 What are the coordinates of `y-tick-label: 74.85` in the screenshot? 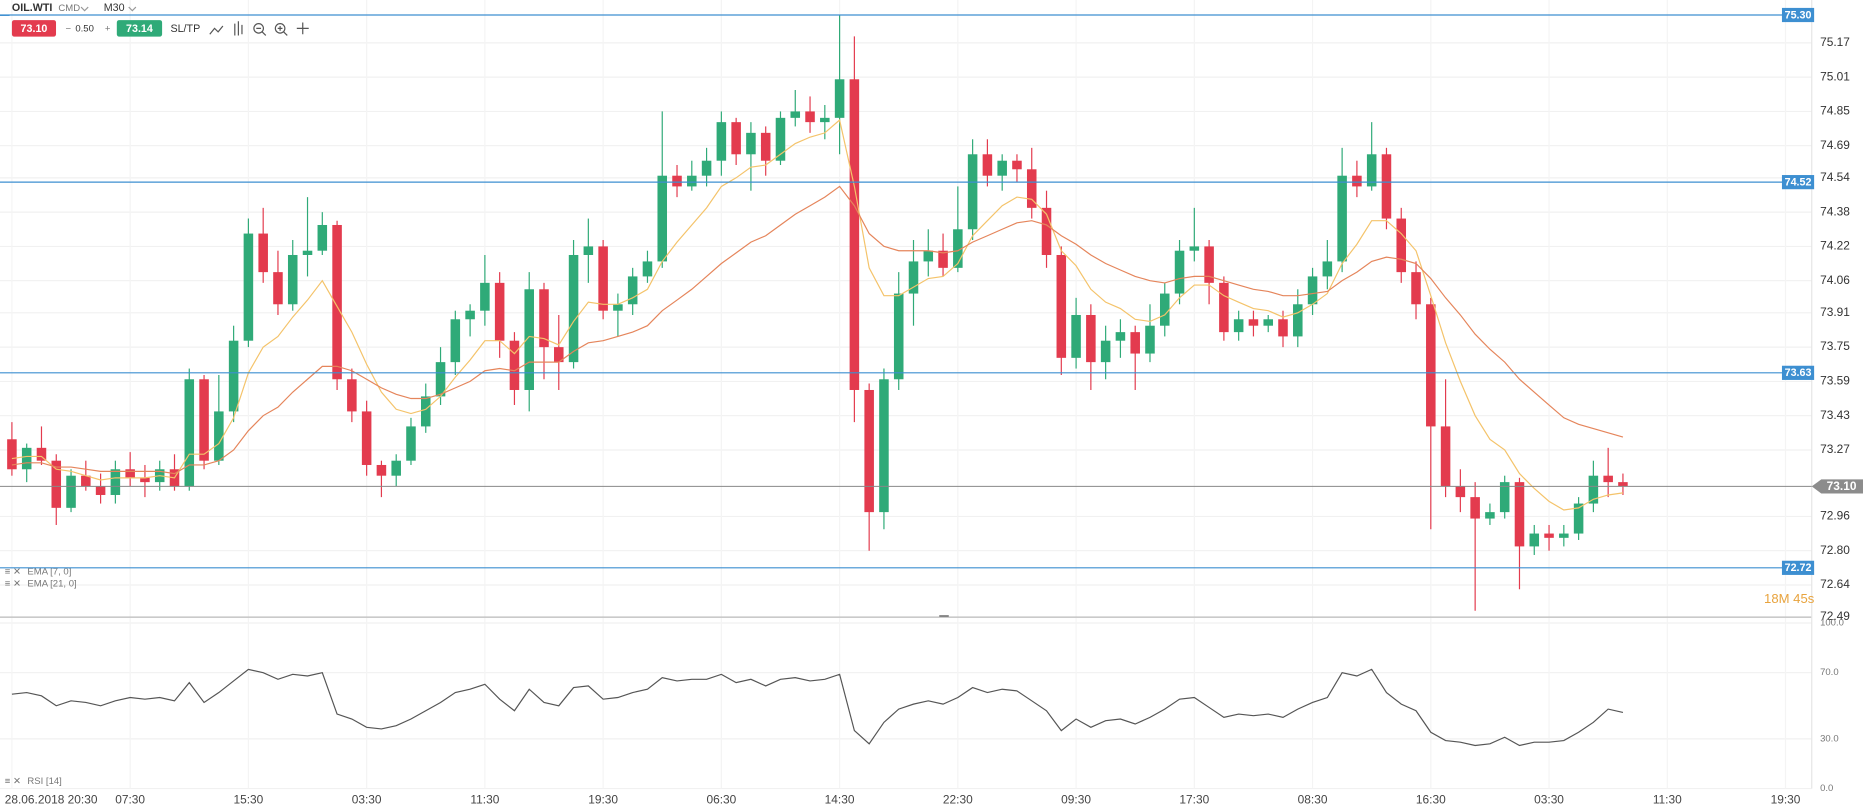 It's located at (1835, 111).